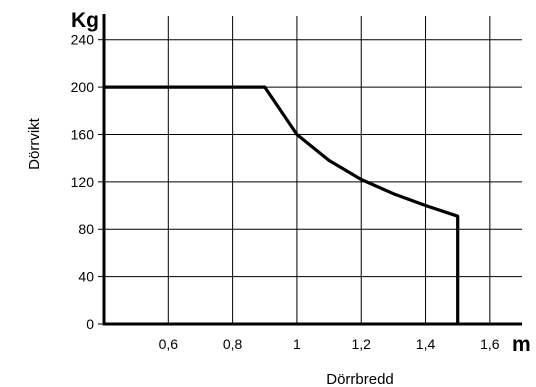 The width and height of the screenshot is (536, 387). What do you see at coordinates (90, 324) in the screenshot?
I see `y-tick-label-0: 0` at bounding box center [90, 324].